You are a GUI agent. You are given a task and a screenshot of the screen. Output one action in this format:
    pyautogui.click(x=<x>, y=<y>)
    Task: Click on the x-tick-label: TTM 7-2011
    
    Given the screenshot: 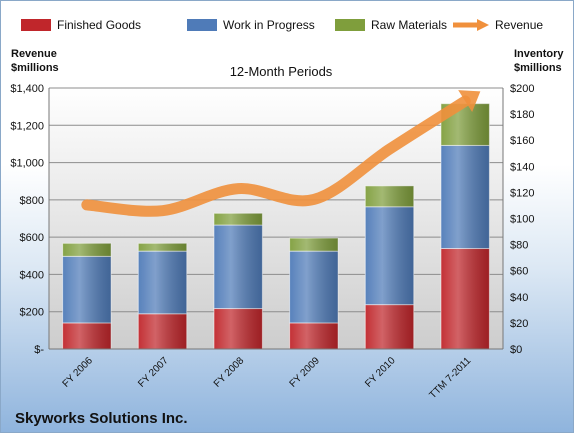 What is the action you would take?
    pyautogui.click(x=451, y=378)
    